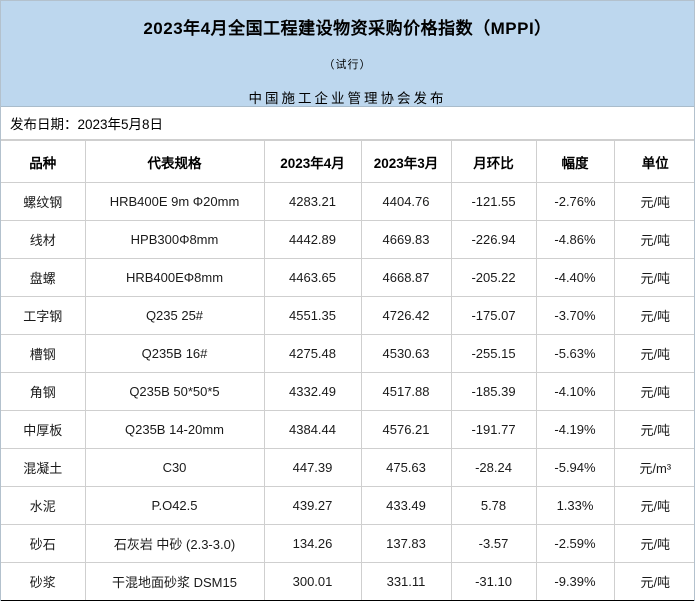 The height and width of the screenshot is (601, 695). Describe the element at coordinates (312, 429) in the screenshot. I see `cell-apr-price: 4384.44` at that location.